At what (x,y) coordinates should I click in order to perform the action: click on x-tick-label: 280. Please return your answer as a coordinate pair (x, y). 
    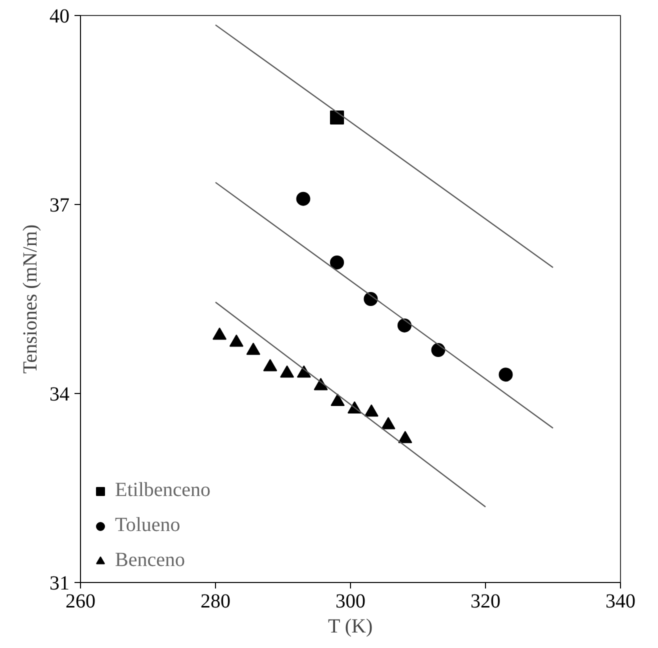
    Looking at the image, I should click on (215, 601).